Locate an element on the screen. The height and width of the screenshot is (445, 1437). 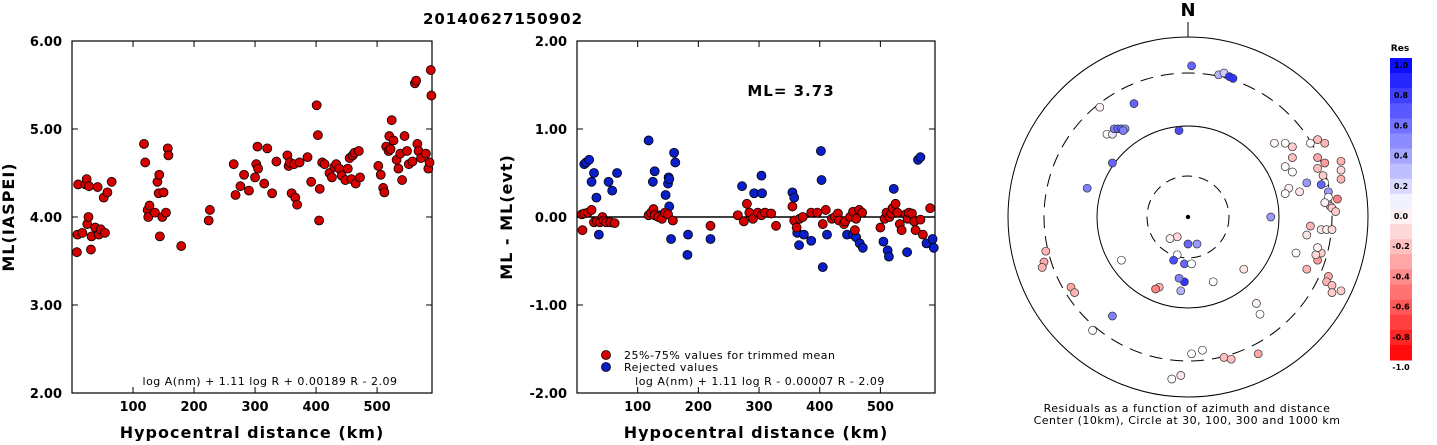
left-y-tick-label: 2.00 is located at coordinates (46, 394).